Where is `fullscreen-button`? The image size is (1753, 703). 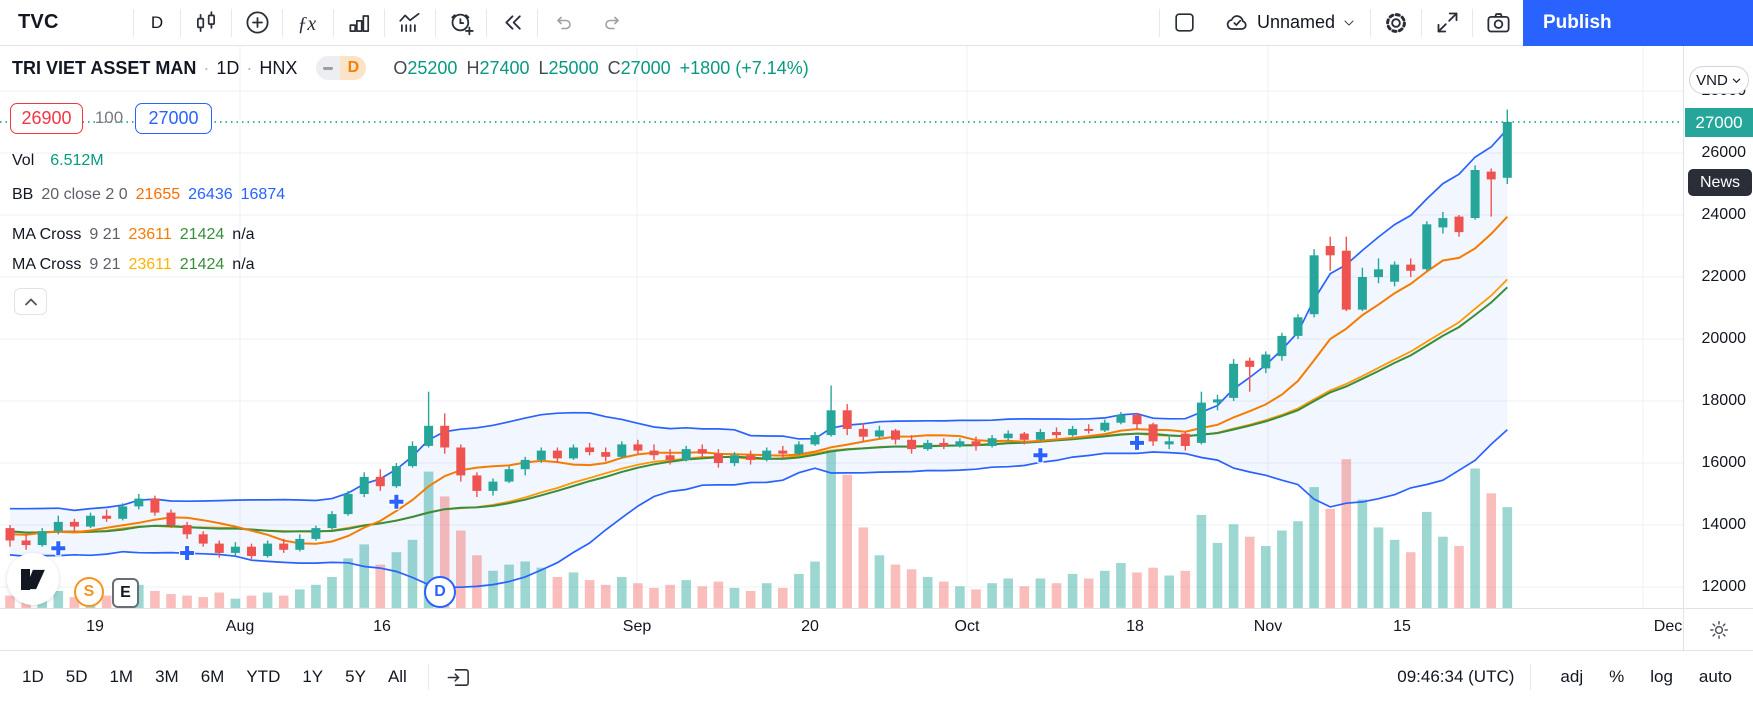
fullscreen-button is located at coordinates (1447, 23).